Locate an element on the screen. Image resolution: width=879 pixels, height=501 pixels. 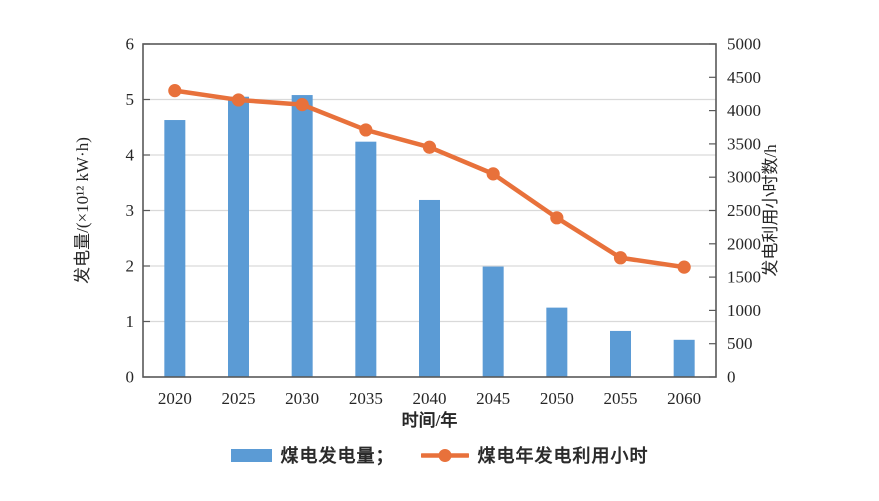
left-tick-label: 6 is located at coordinates (130, 44).